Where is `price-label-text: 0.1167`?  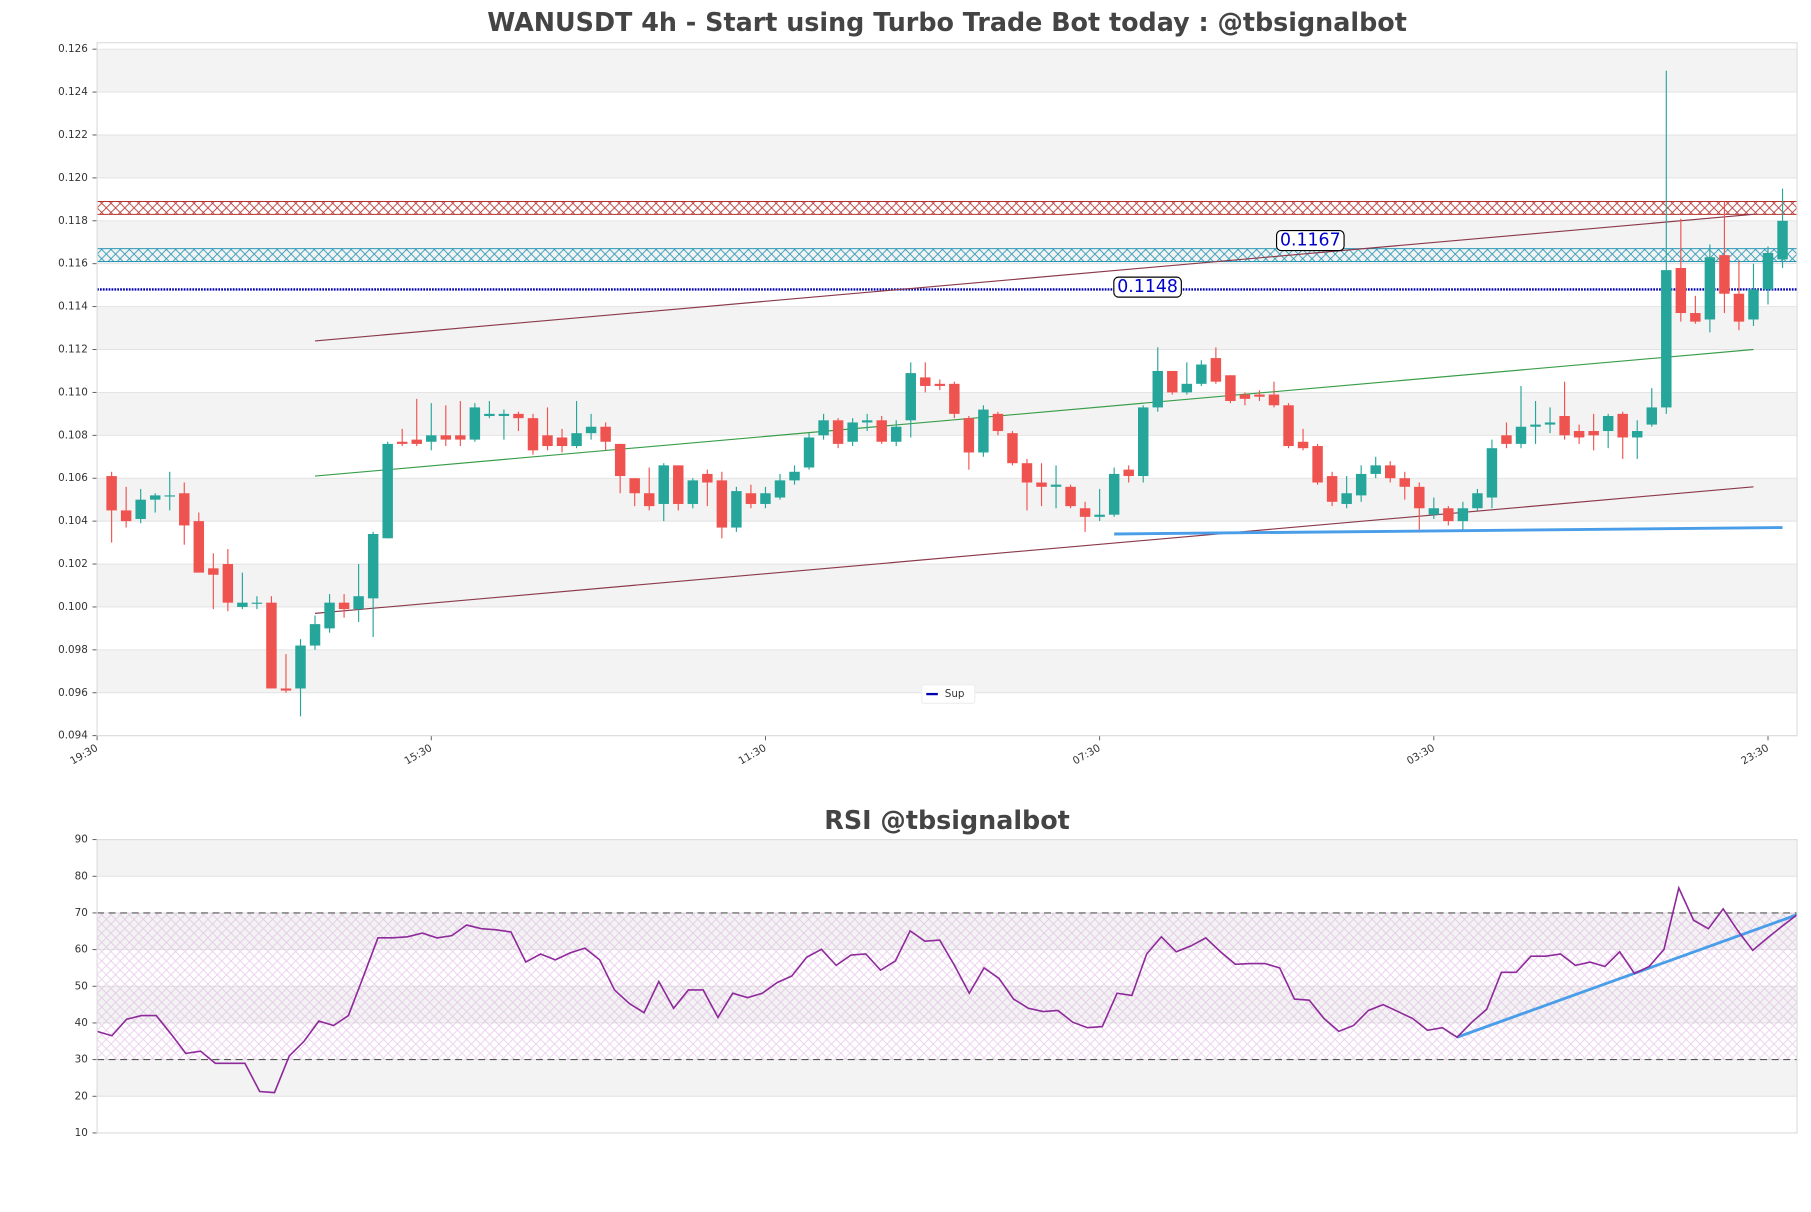 price-label-text: 0.1167 is located at coordinates (1310, 241).